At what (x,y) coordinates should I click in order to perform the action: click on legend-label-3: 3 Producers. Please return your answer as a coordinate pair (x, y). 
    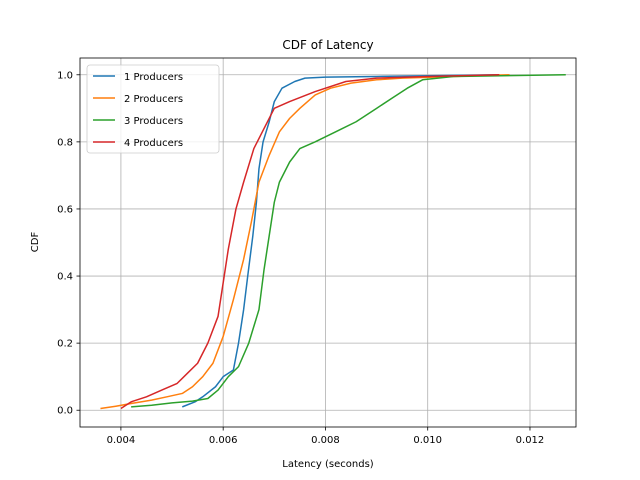
    Looking at the image, I should click on (153, 121).